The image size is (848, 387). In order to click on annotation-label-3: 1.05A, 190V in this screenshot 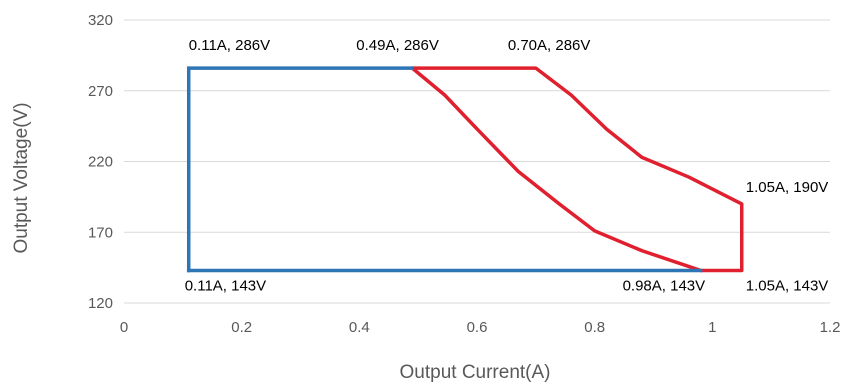, I will do `click(787, 187)`.